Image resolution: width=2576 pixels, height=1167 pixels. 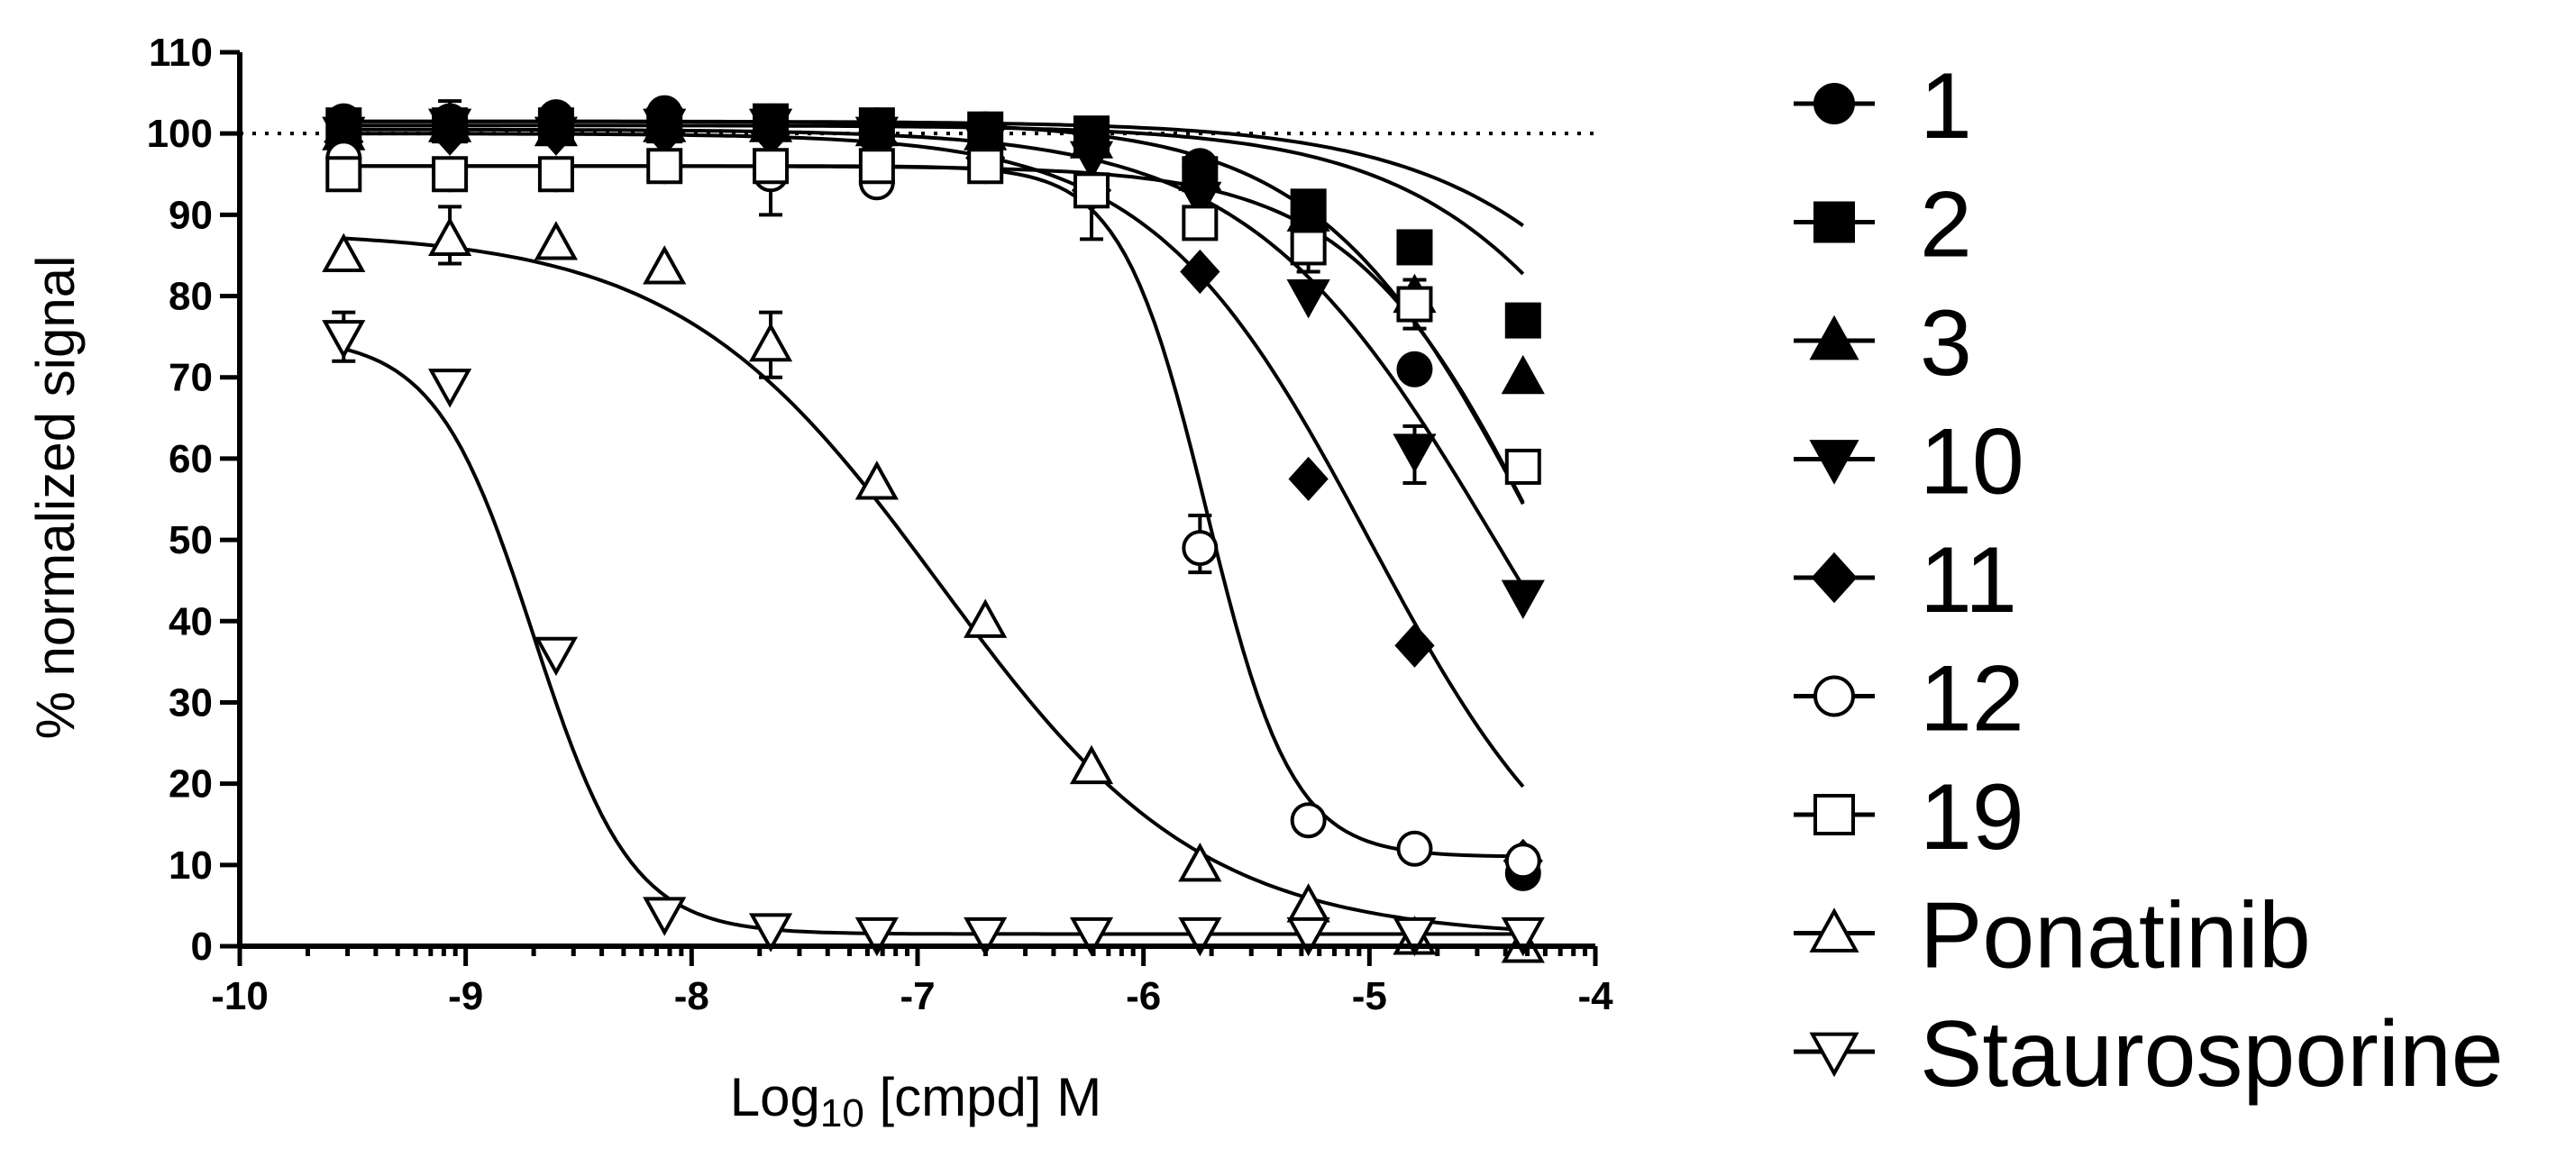 What do you see at coordinates (1834, 930) in the screenshot?
I see `legend-marker-ponatinib` at bounding box center [1834, 930].